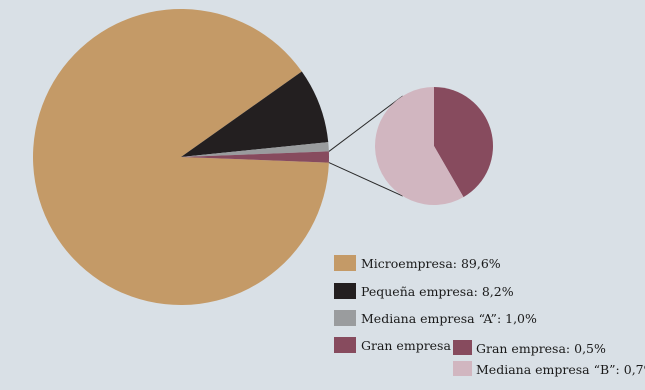  What do you see at coordinates (431, 263) in the screenshot?
I see `legend-label-microempresa: Microempresa: 89,6%` at bounding box center [431, 263].